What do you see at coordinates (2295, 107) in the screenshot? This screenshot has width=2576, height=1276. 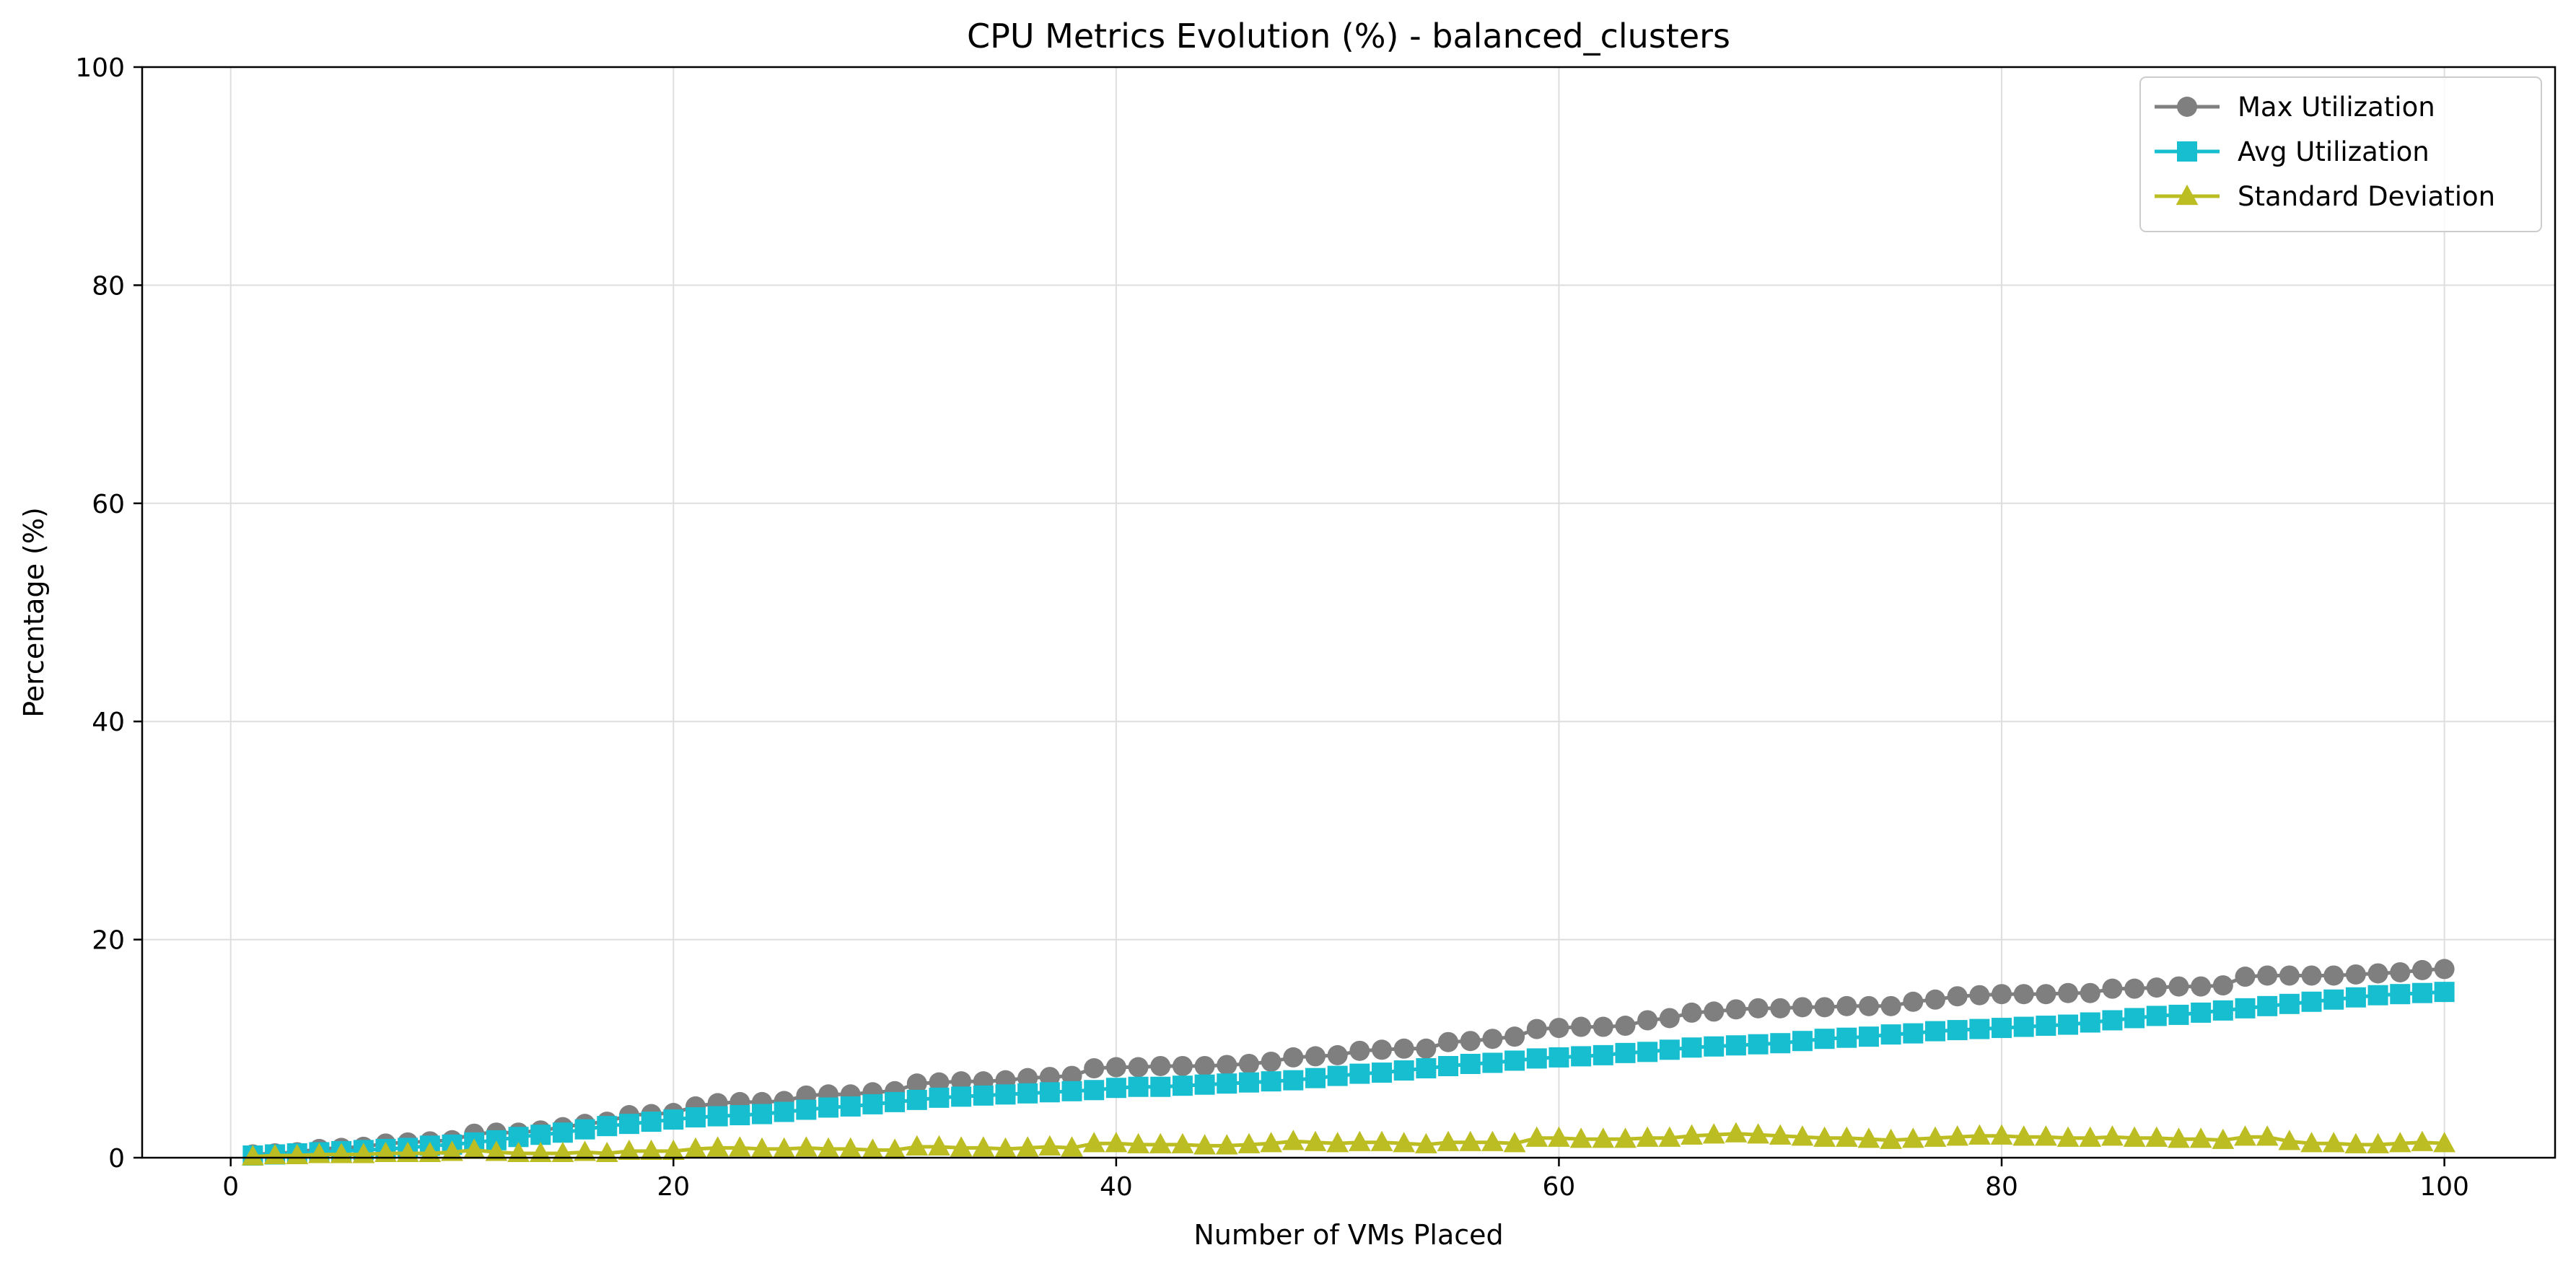 I see `legend-item: Max Utilization` at bounding box center [2295, 107].